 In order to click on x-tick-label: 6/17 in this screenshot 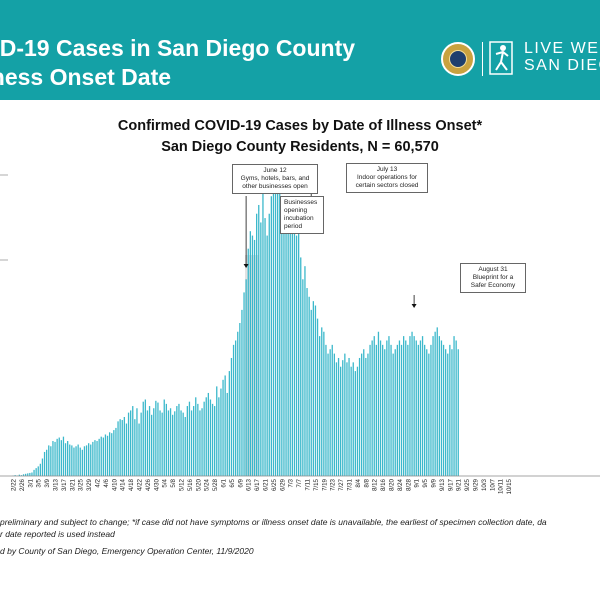, I will do `click(257, 484)`.